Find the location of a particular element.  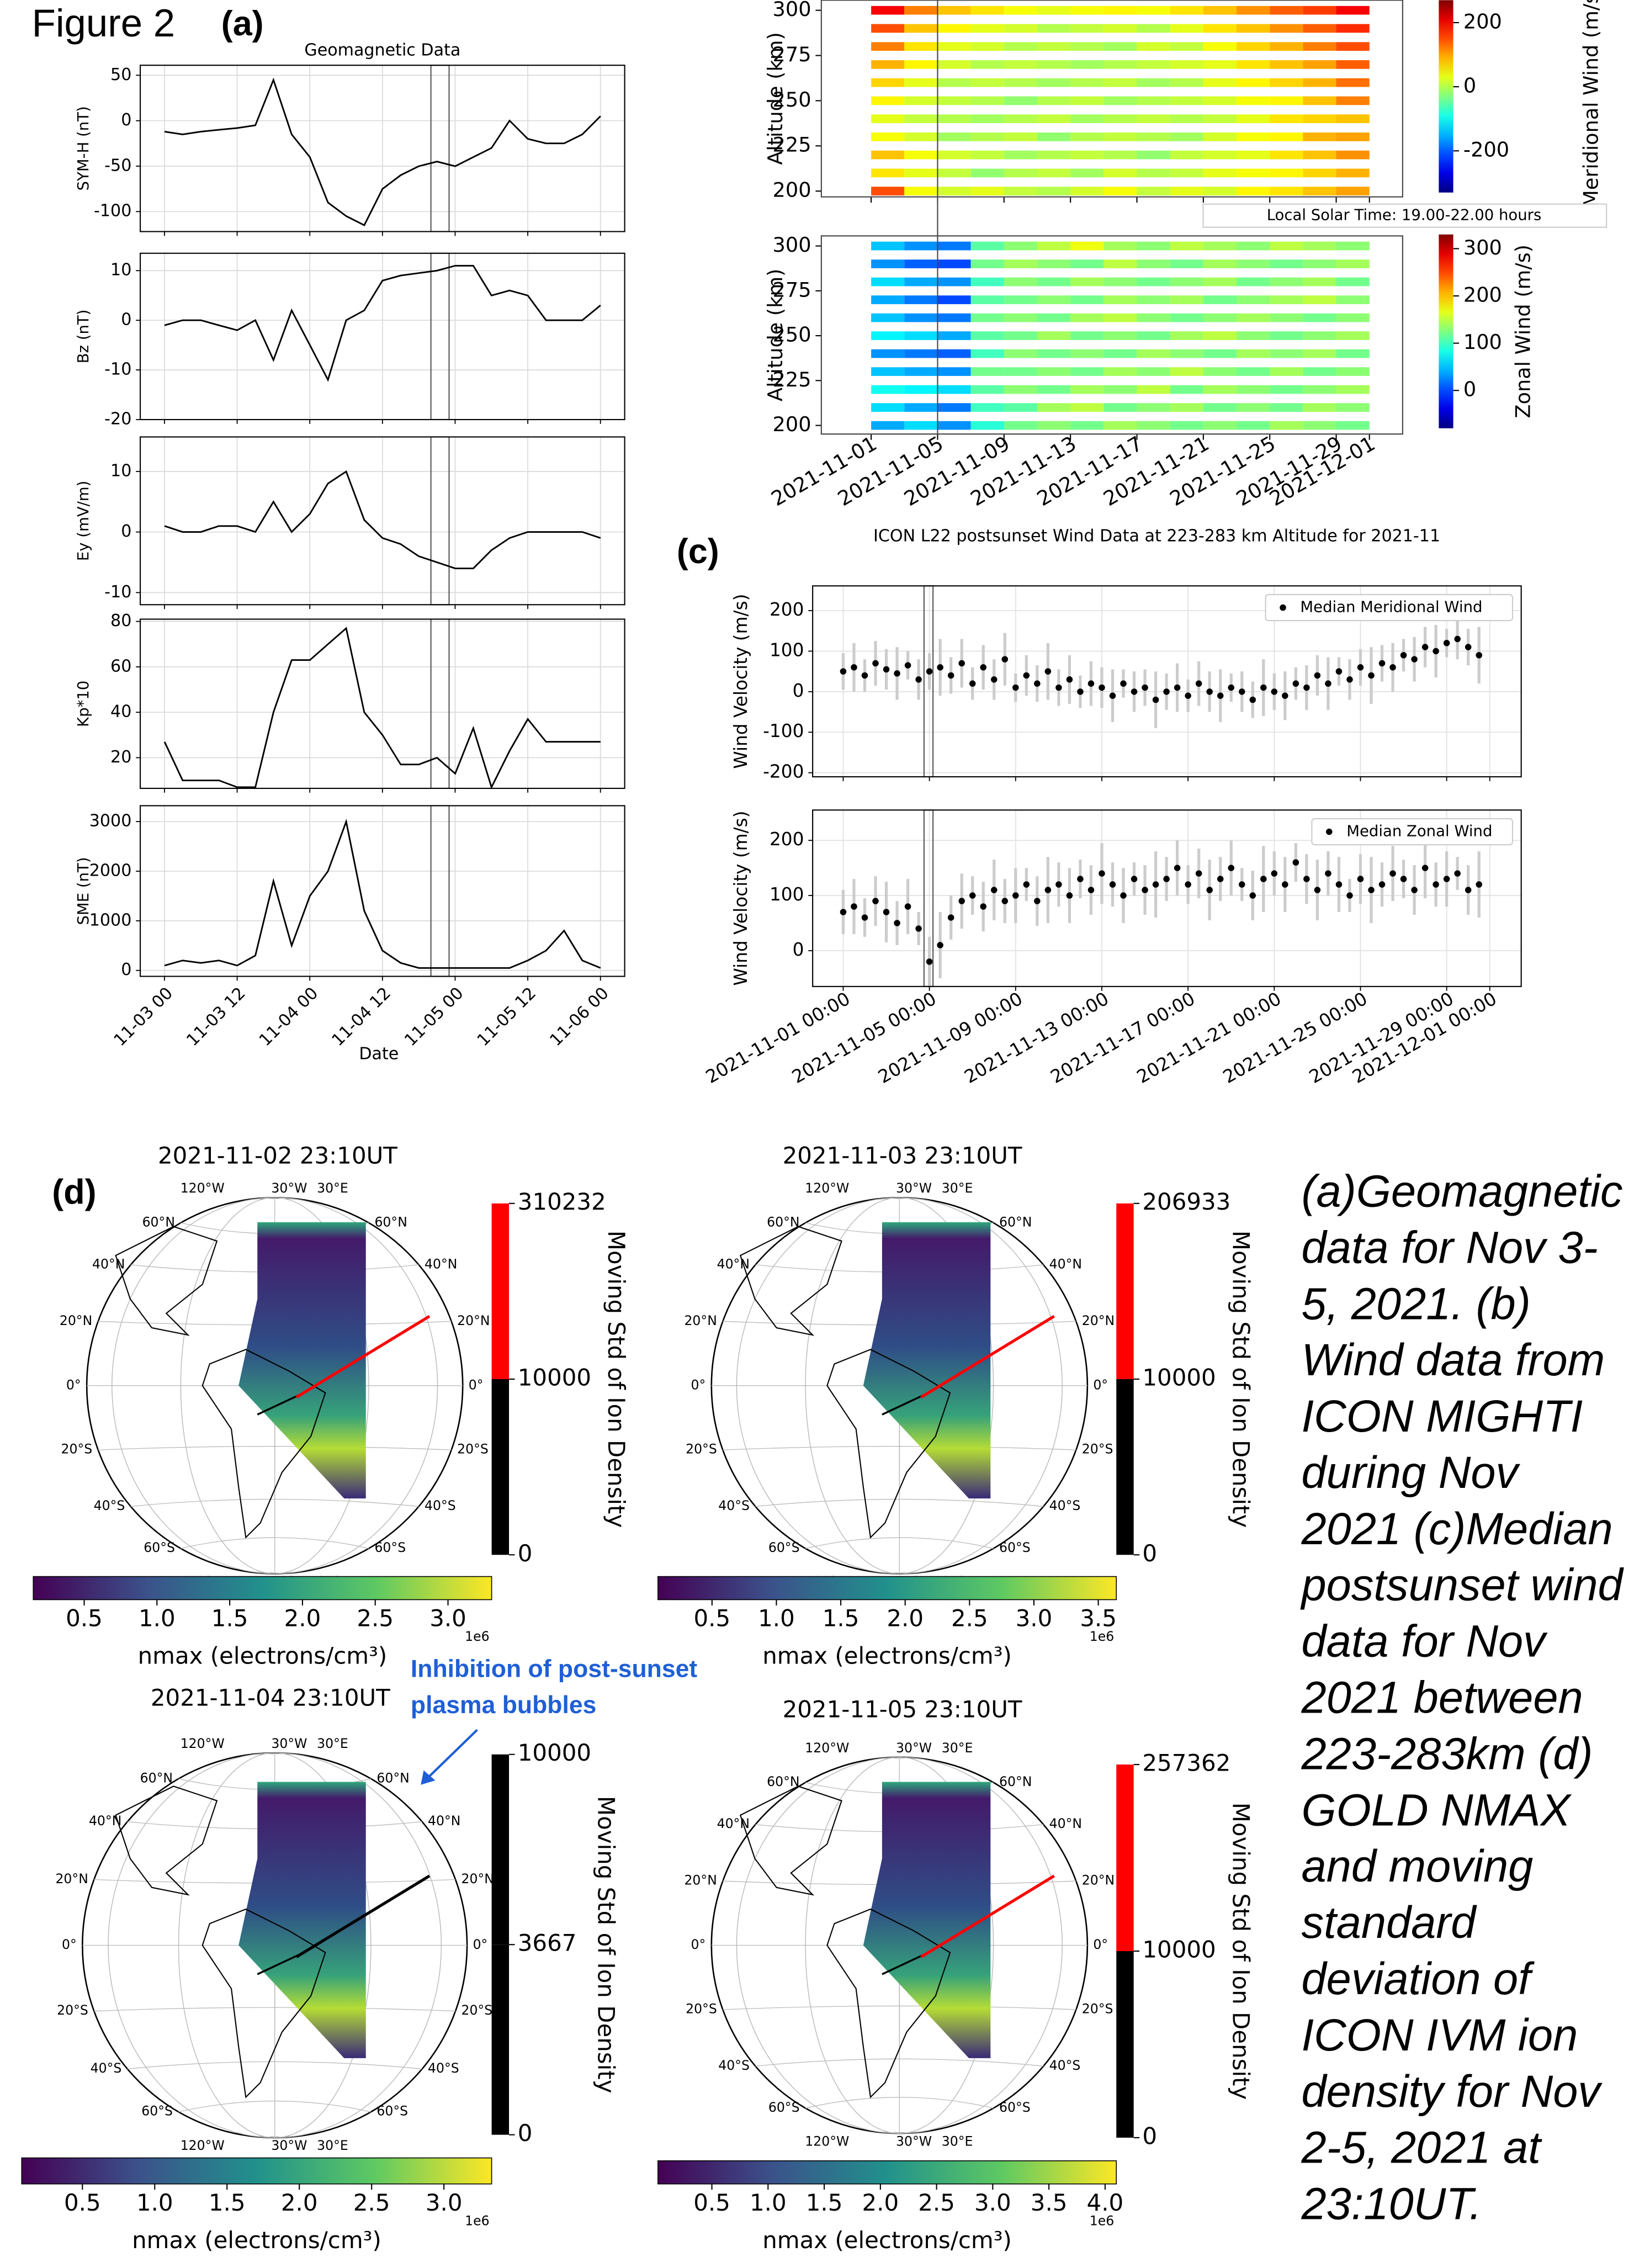

colorbar-tick-label: 200 is located at coordinates (1482, 294).